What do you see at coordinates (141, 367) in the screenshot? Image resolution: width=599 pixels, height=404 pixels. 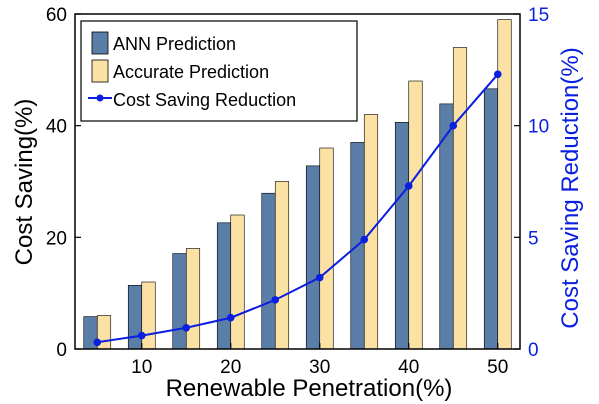 I see `x-tick-label-10: 10` at bounding box center [141, 367].